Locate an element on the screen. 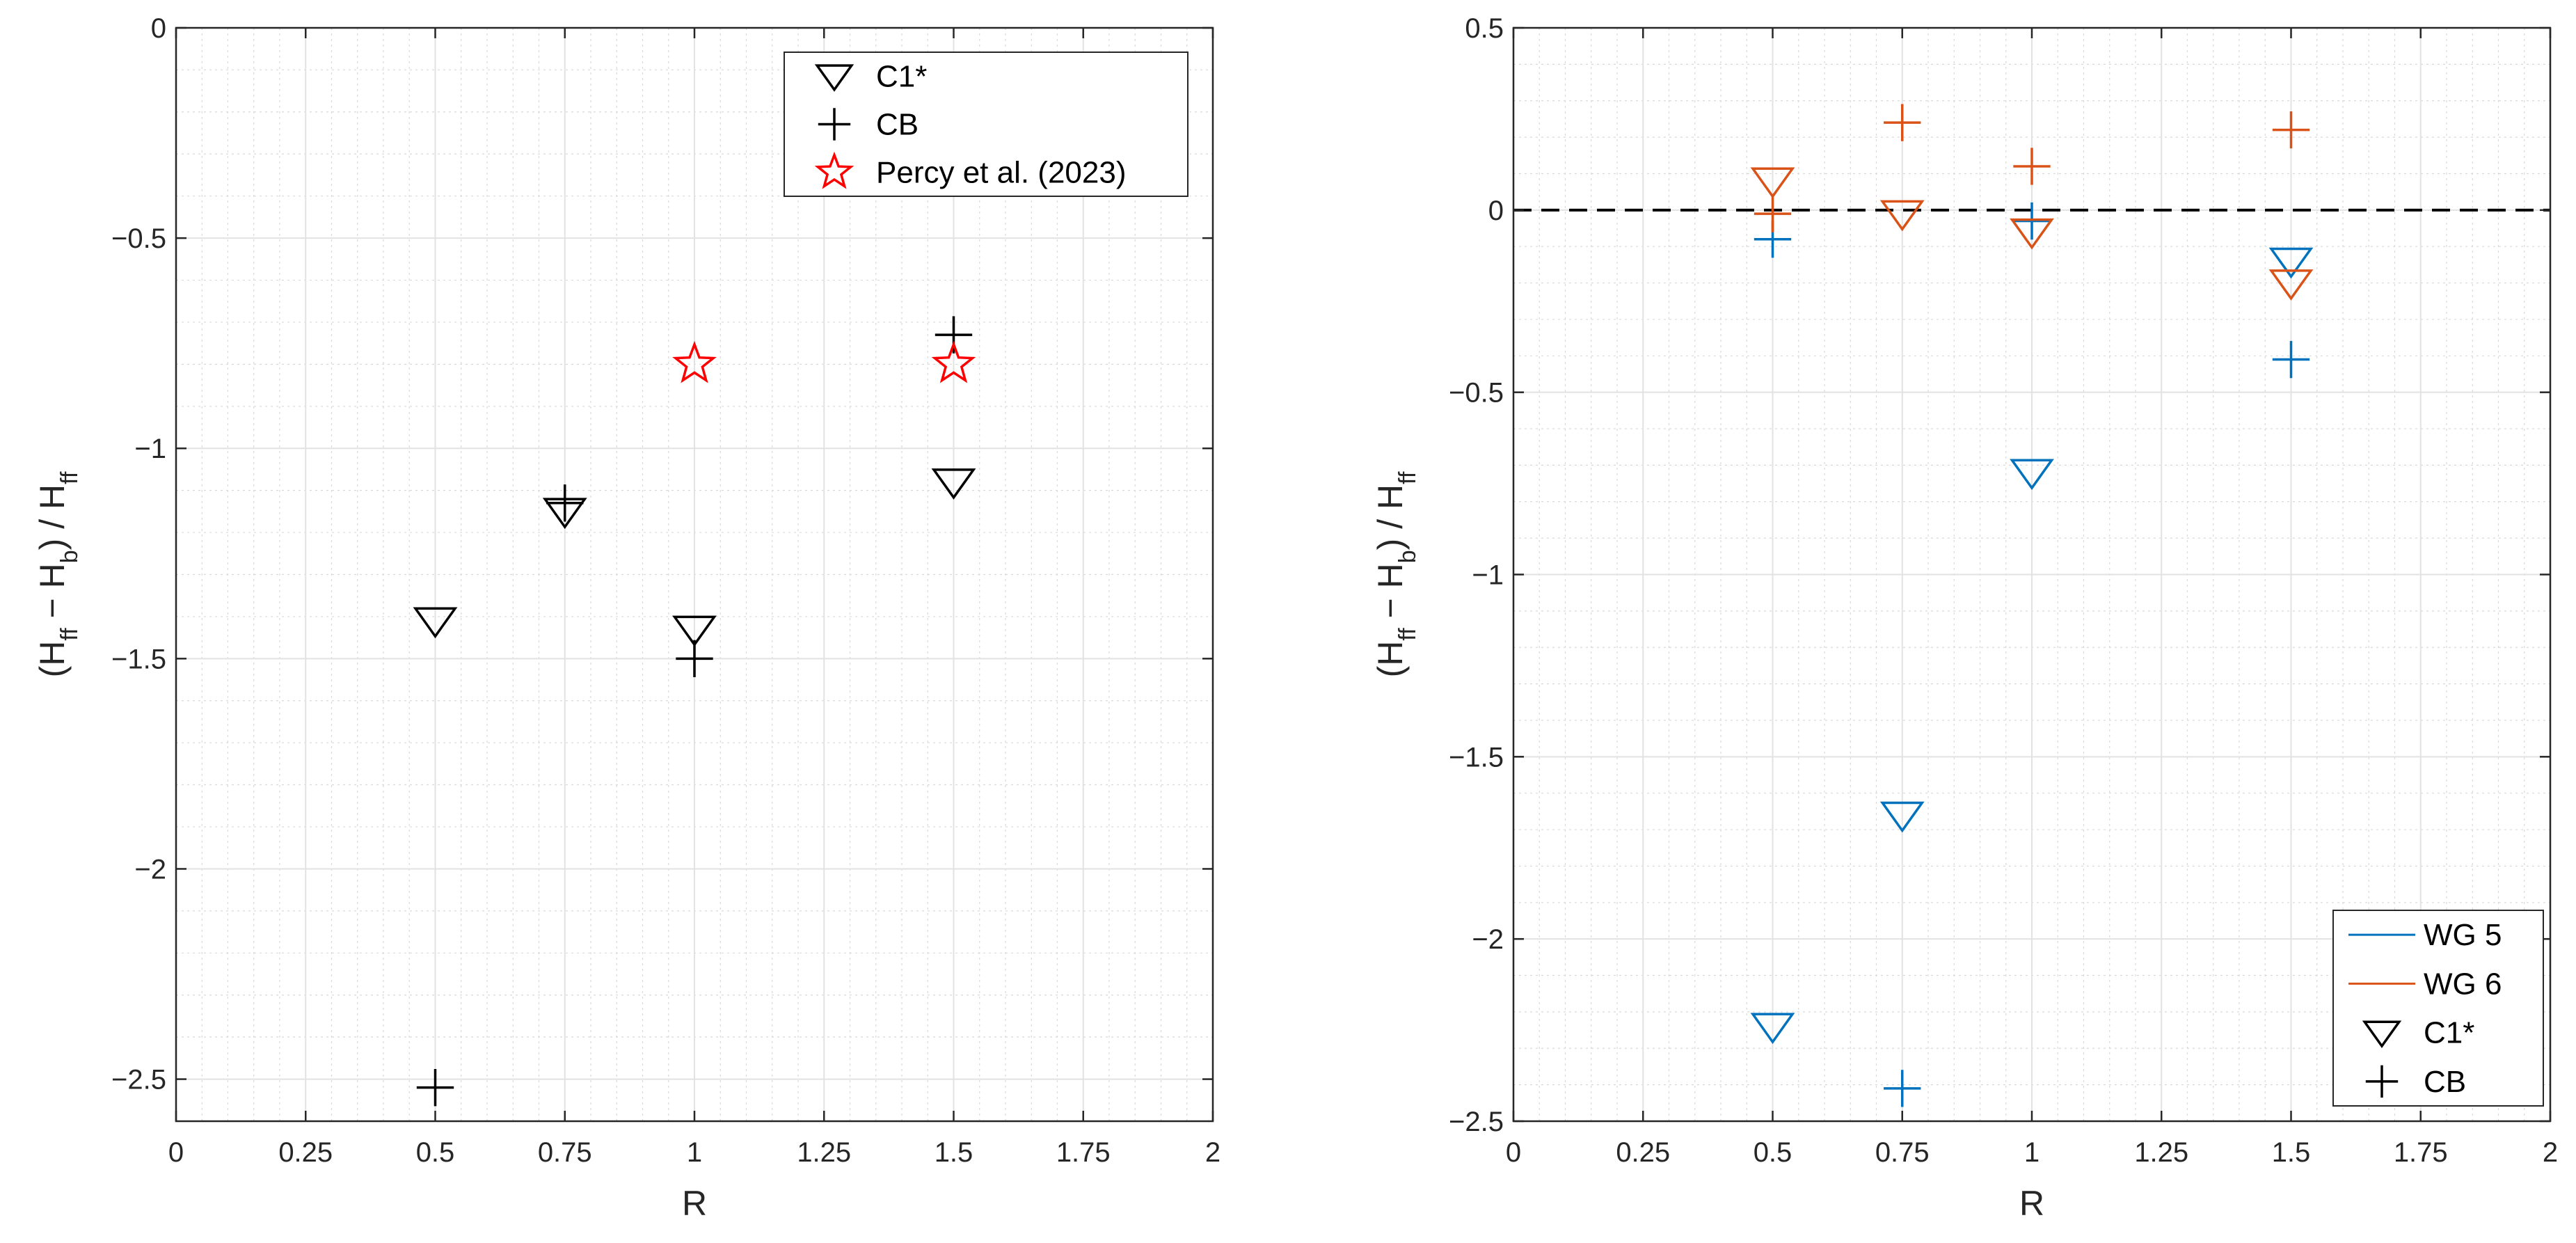  legend: C1* CB Percy et al. (2023) is located at coordinates (986, 125).